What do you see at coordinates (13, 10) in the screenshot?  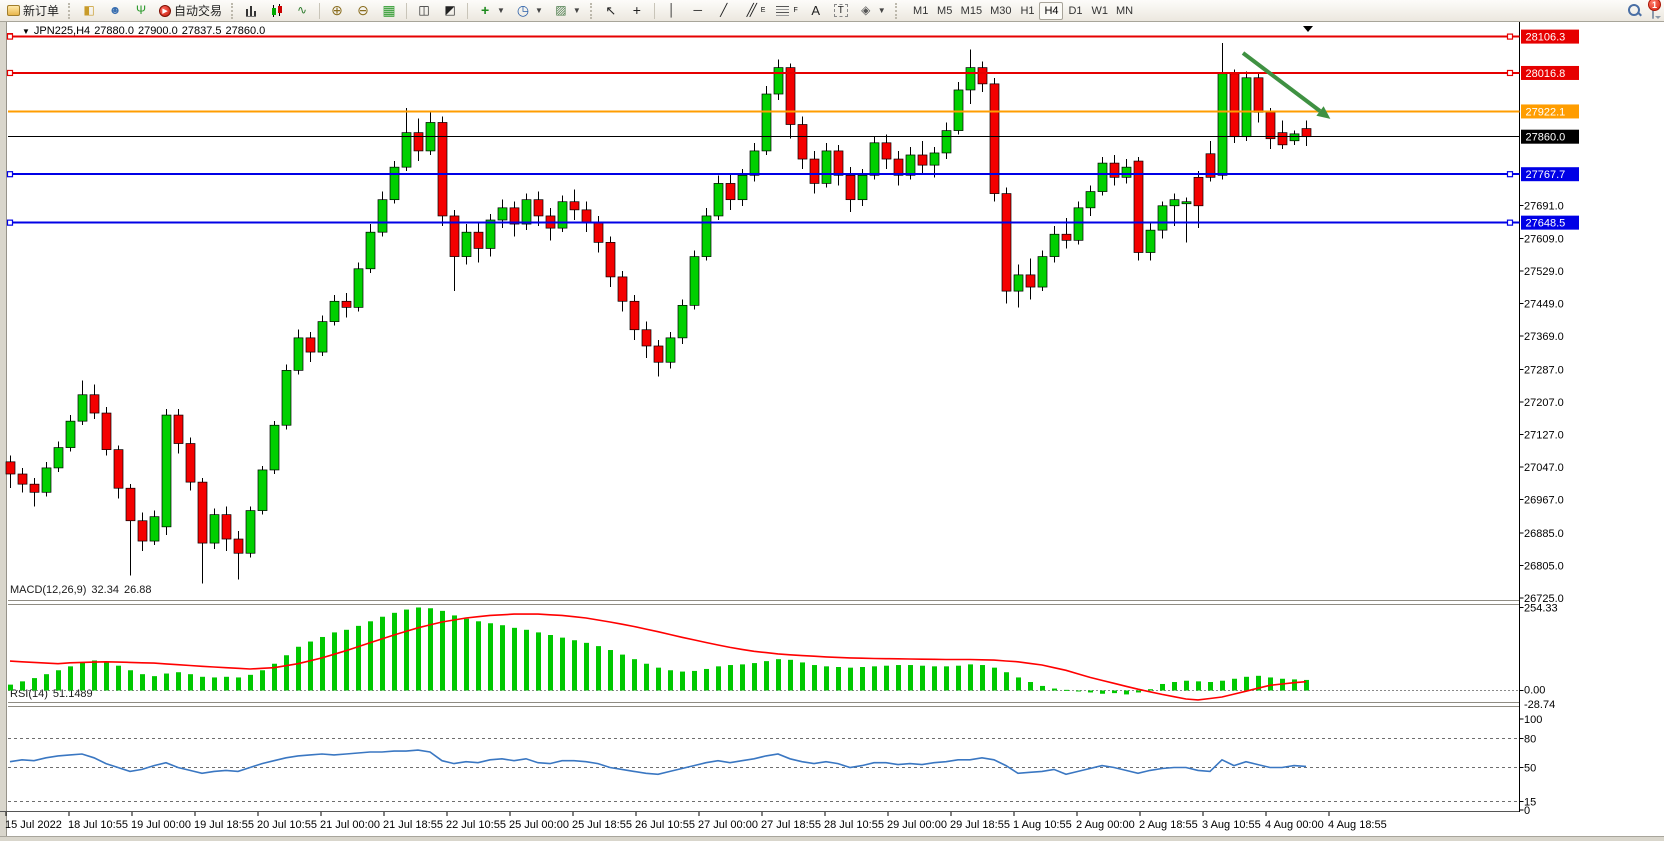 I see `new-order-ic` at bounding box center [13, 10].